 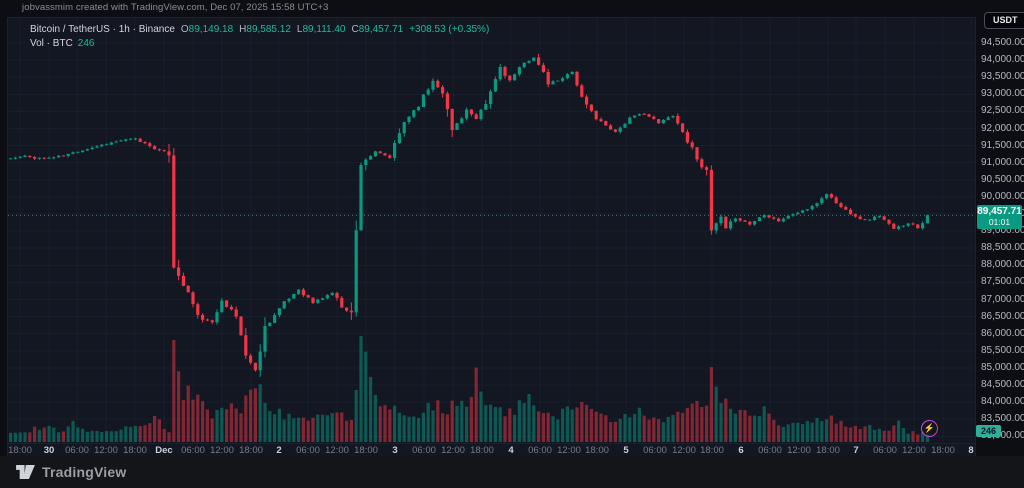 I want to click on price-tick-label: 91,500.00, so click(x=1002, y=145).